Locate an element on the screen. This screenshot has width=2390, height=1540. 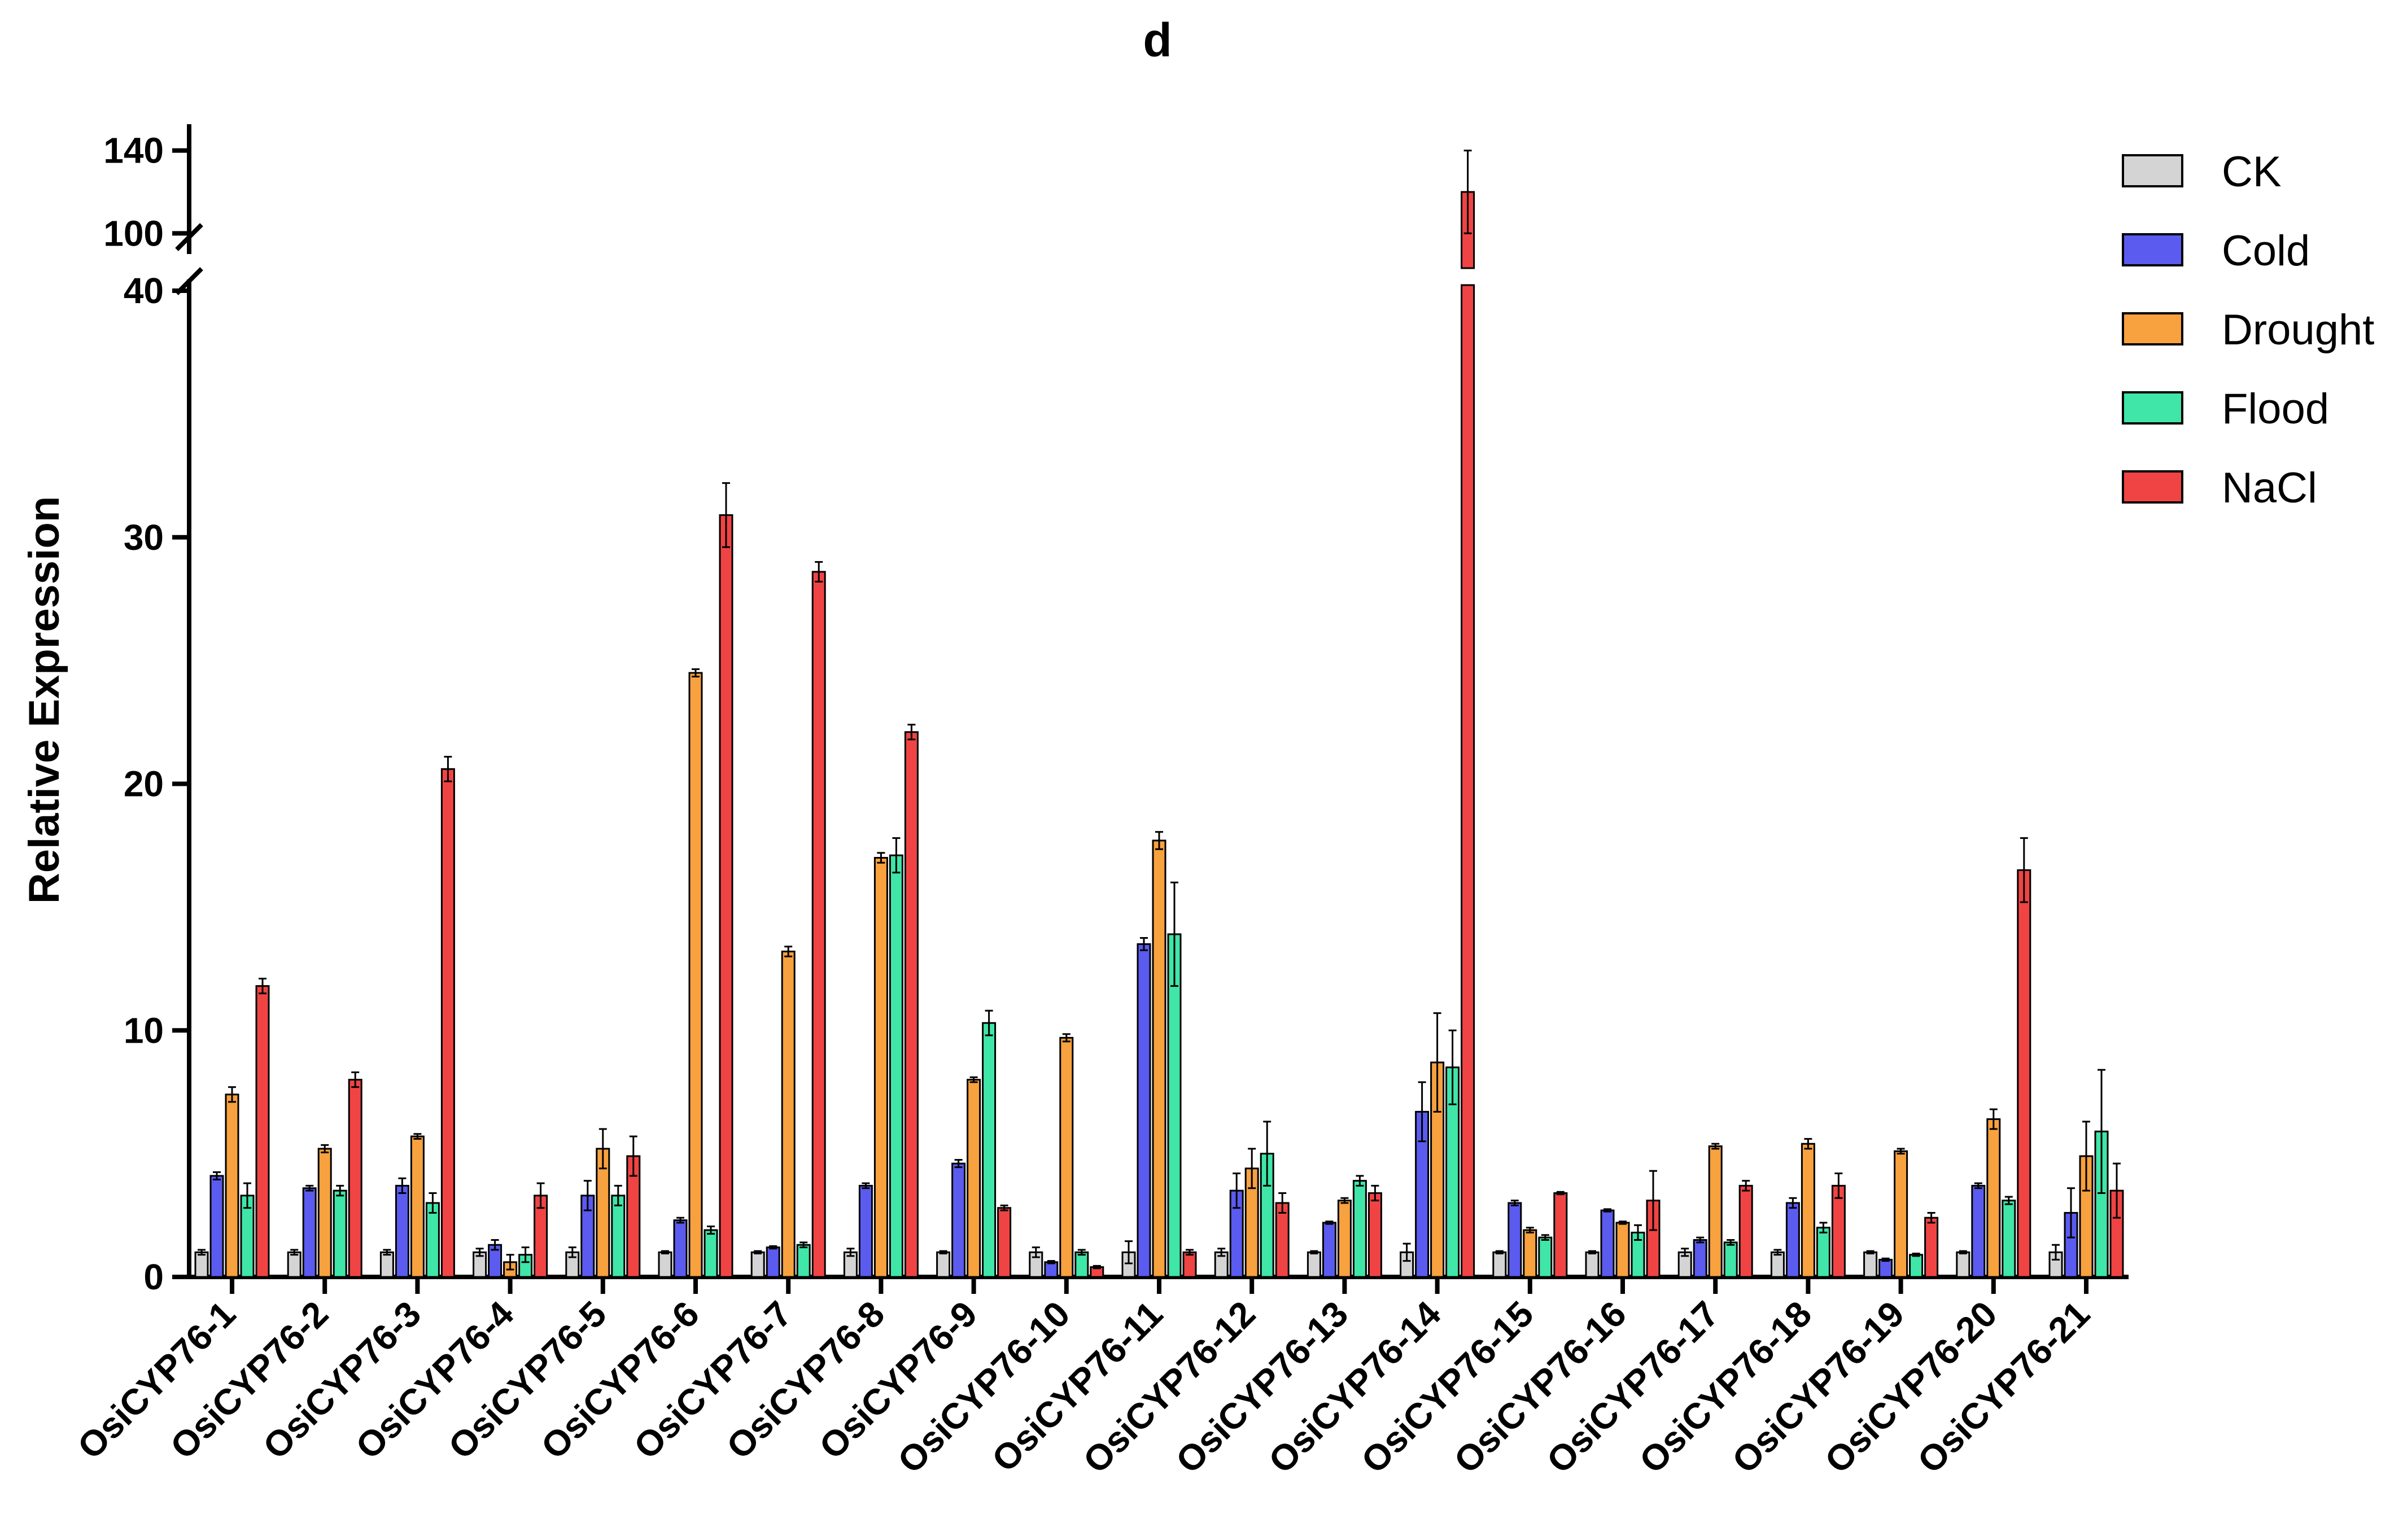
y-tick-label: 30 is located at coordinates (144, 537).